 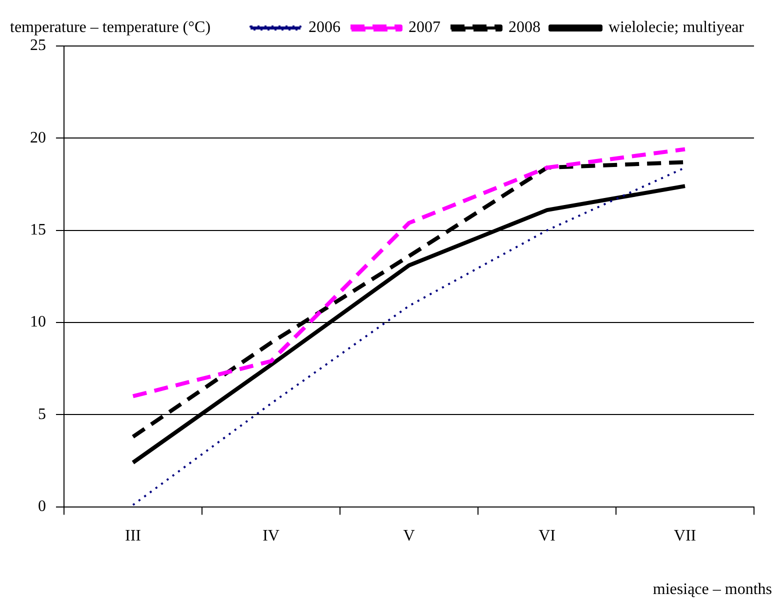 What do you see at coordinates (712, 589) in the screenshot?
I see `x-axis-title: miesiące – months` at bounding box center [712, 589].